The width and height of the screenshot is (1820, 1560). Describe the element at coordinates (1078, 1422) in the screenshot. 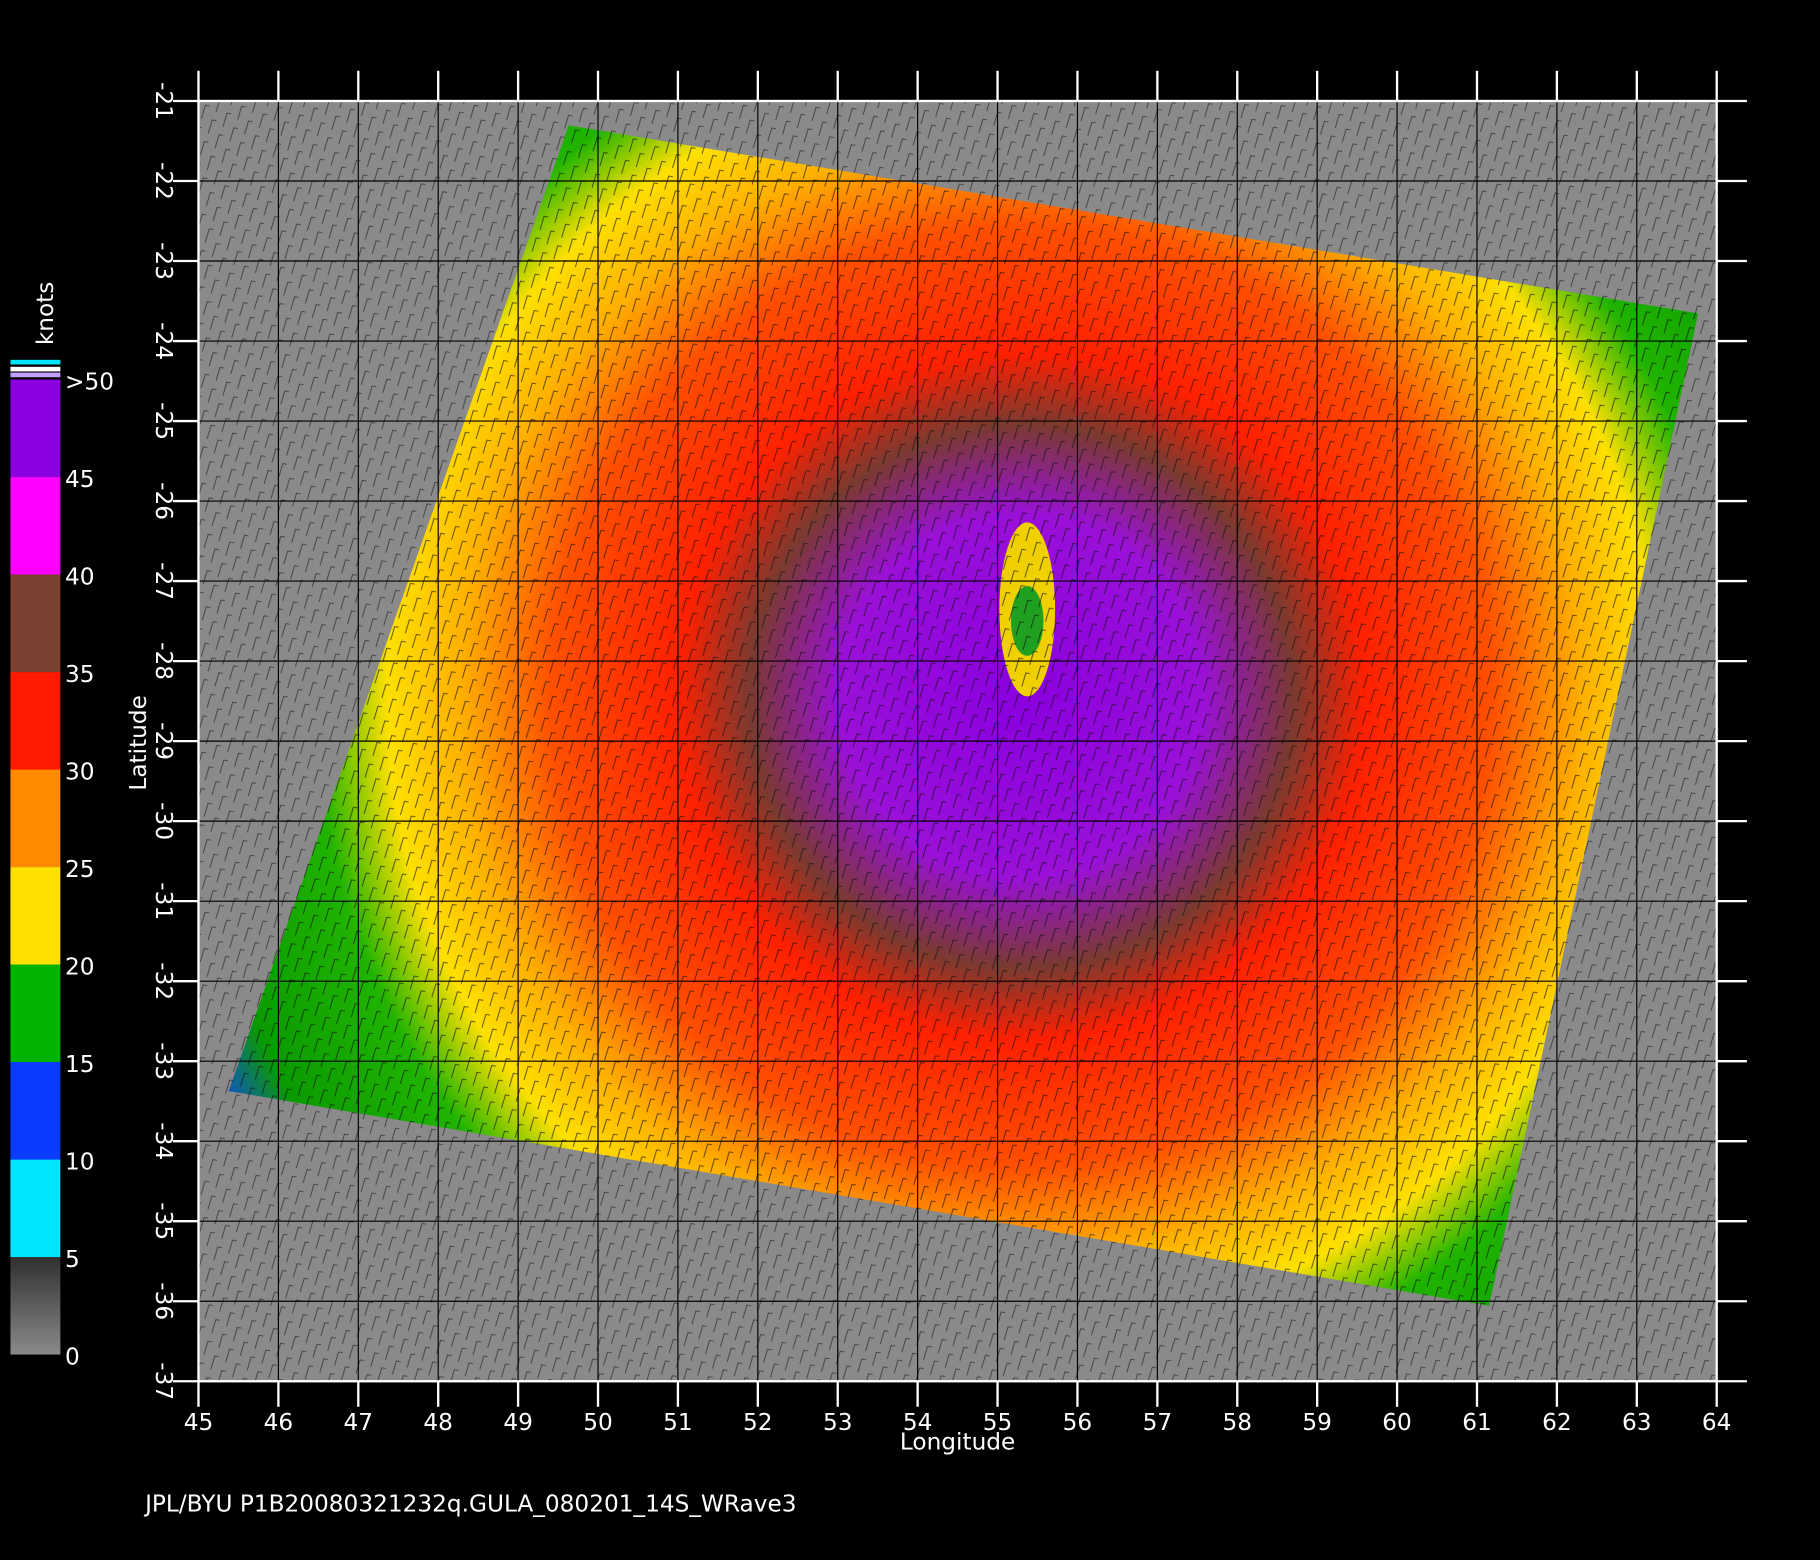

I see `x-tick-label: 56` at that location.